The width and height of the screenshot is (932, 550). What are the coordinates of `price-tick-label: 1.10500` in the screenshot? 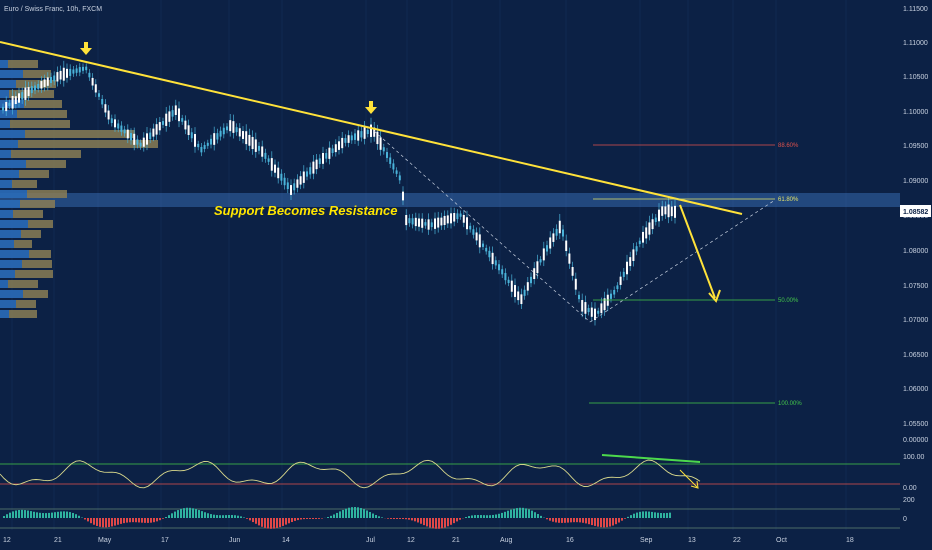 It's located at (915, 77).